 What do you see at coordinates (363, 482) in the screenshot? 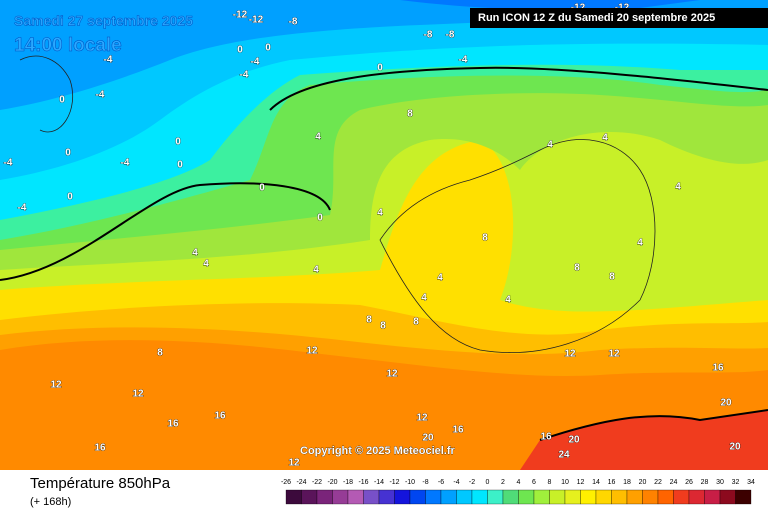
I see `colorbar-label: -16` at bounding box center [363, 482].